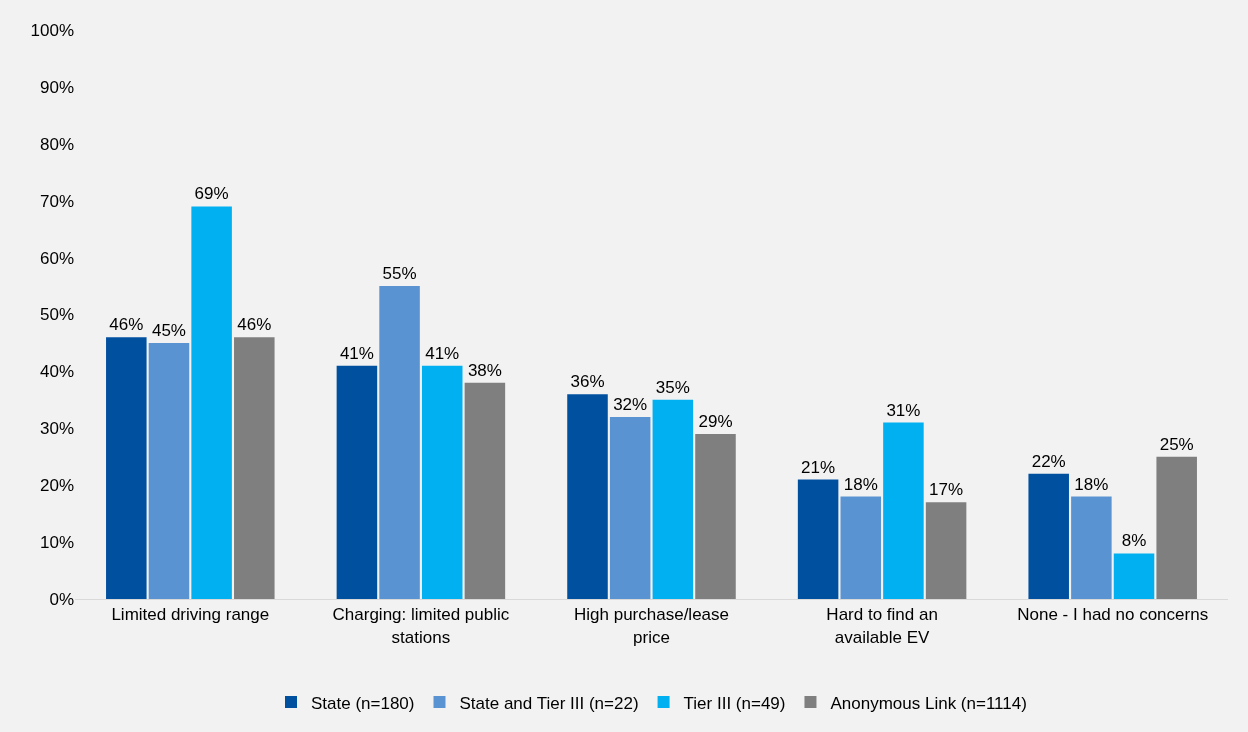 The image size is (1248, 732). What do you see at coordinates (399, 274) in the screenshot?
I see `data-label: 55%` at bounding box center [399, 274].